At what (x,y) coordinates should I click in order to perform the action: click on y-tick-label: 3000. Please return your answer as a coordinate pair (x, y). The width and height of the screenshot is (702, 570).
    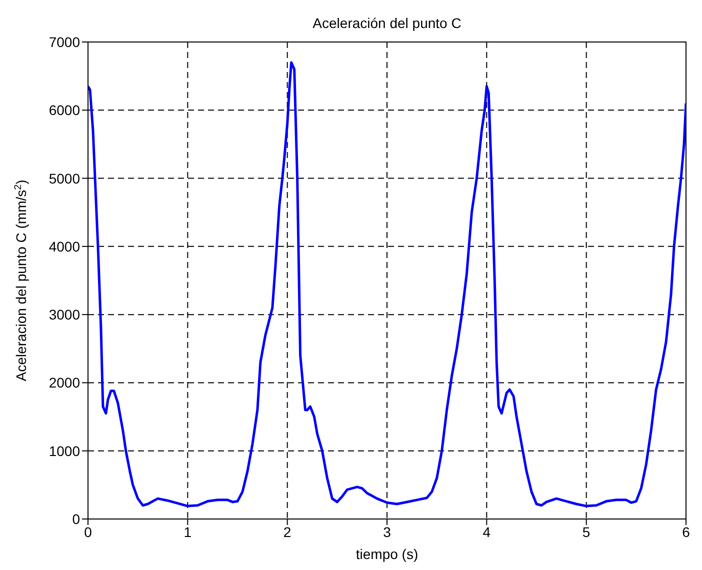
    Looking at the image, I should click on (64, 314).